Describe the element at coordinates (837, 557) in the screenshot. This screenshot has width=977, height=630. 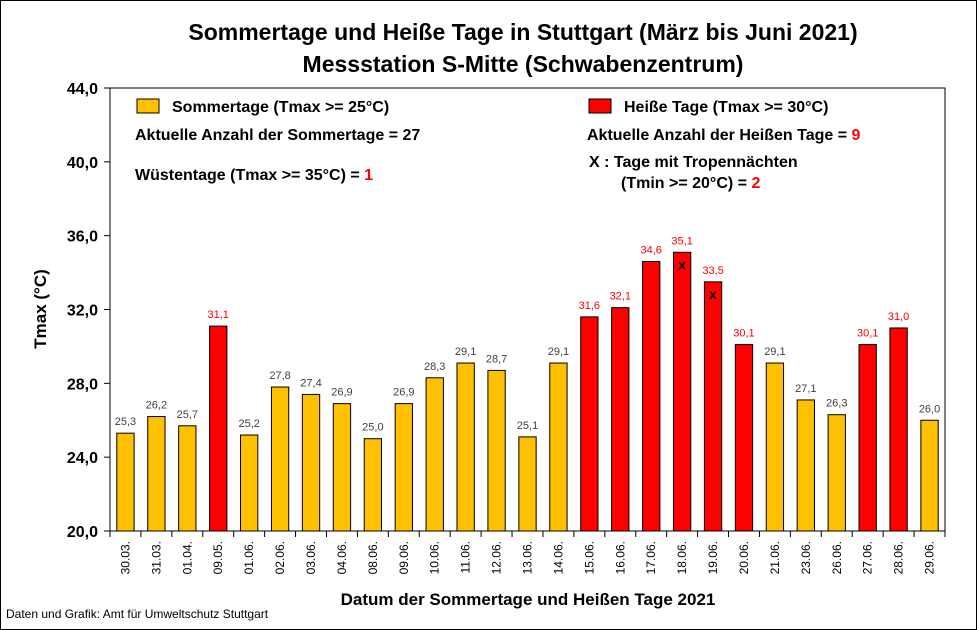
I see `x-tick-label: 26.06.` at that location.